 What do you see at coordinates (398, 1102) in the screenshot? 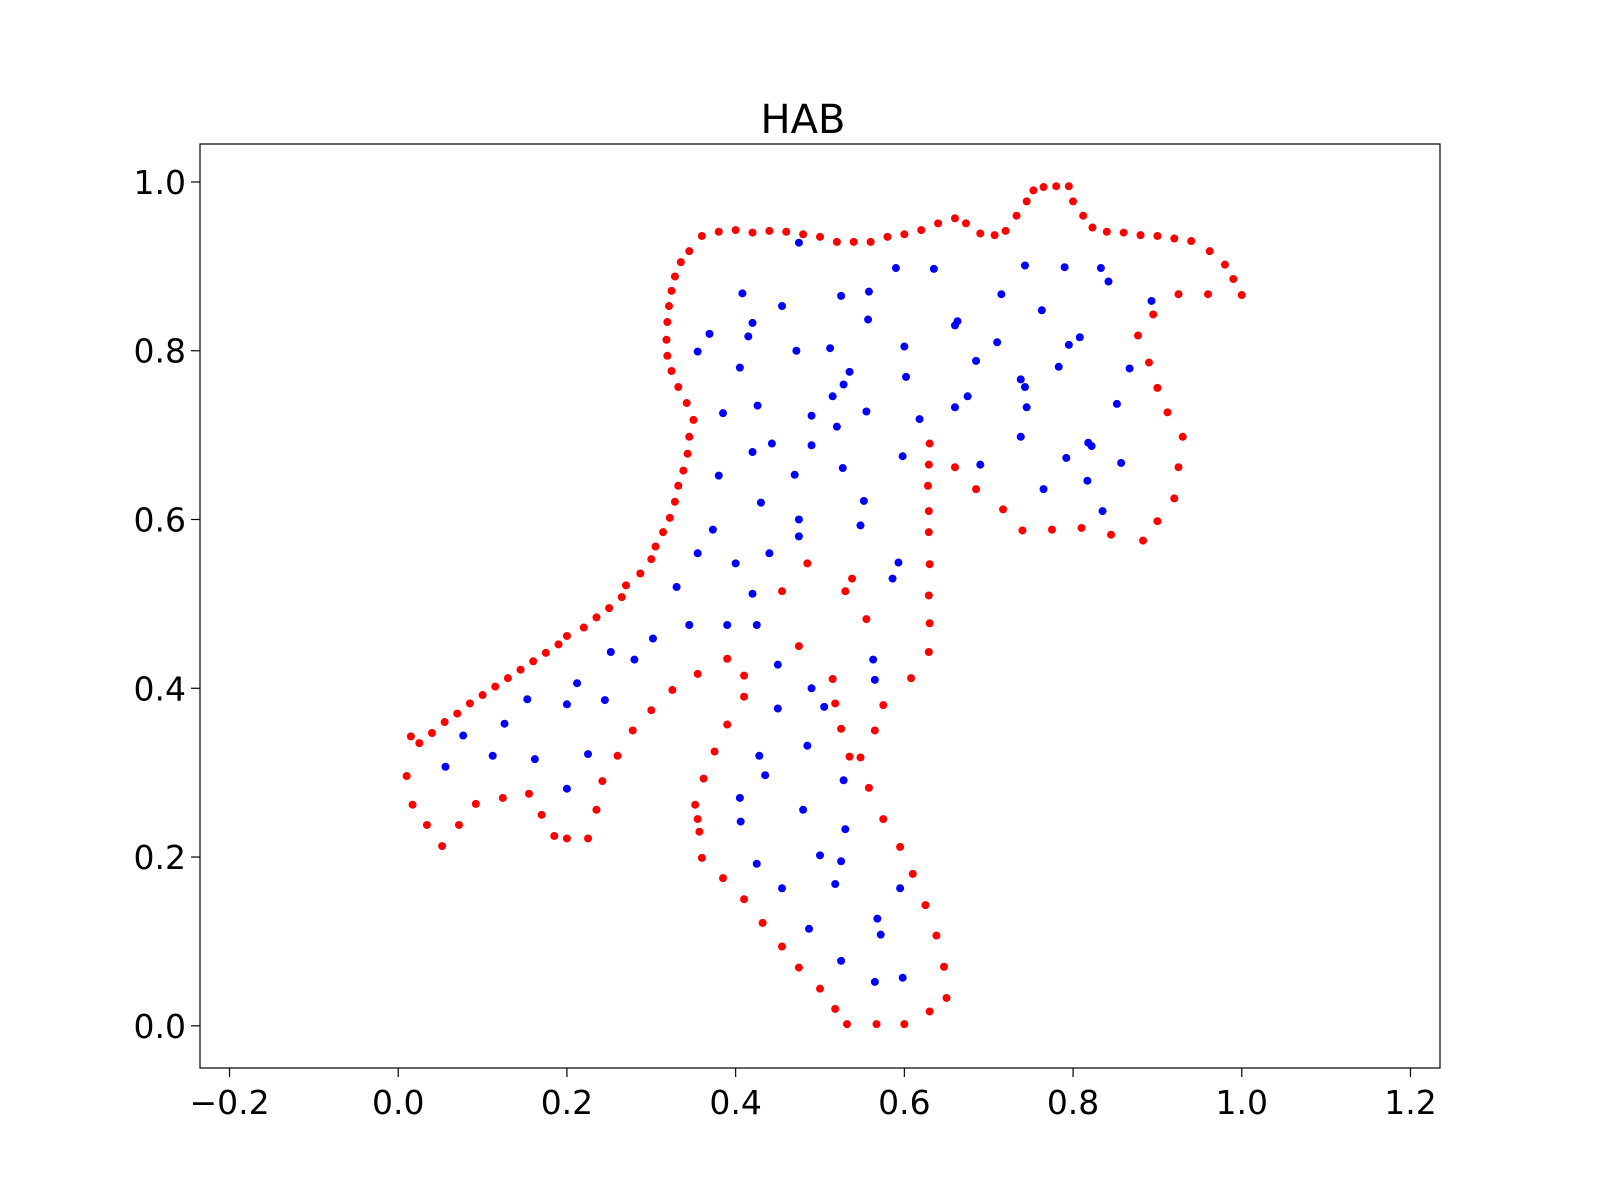
I see `x-tick-label: 0.0` at bounding box center [398, 1102].